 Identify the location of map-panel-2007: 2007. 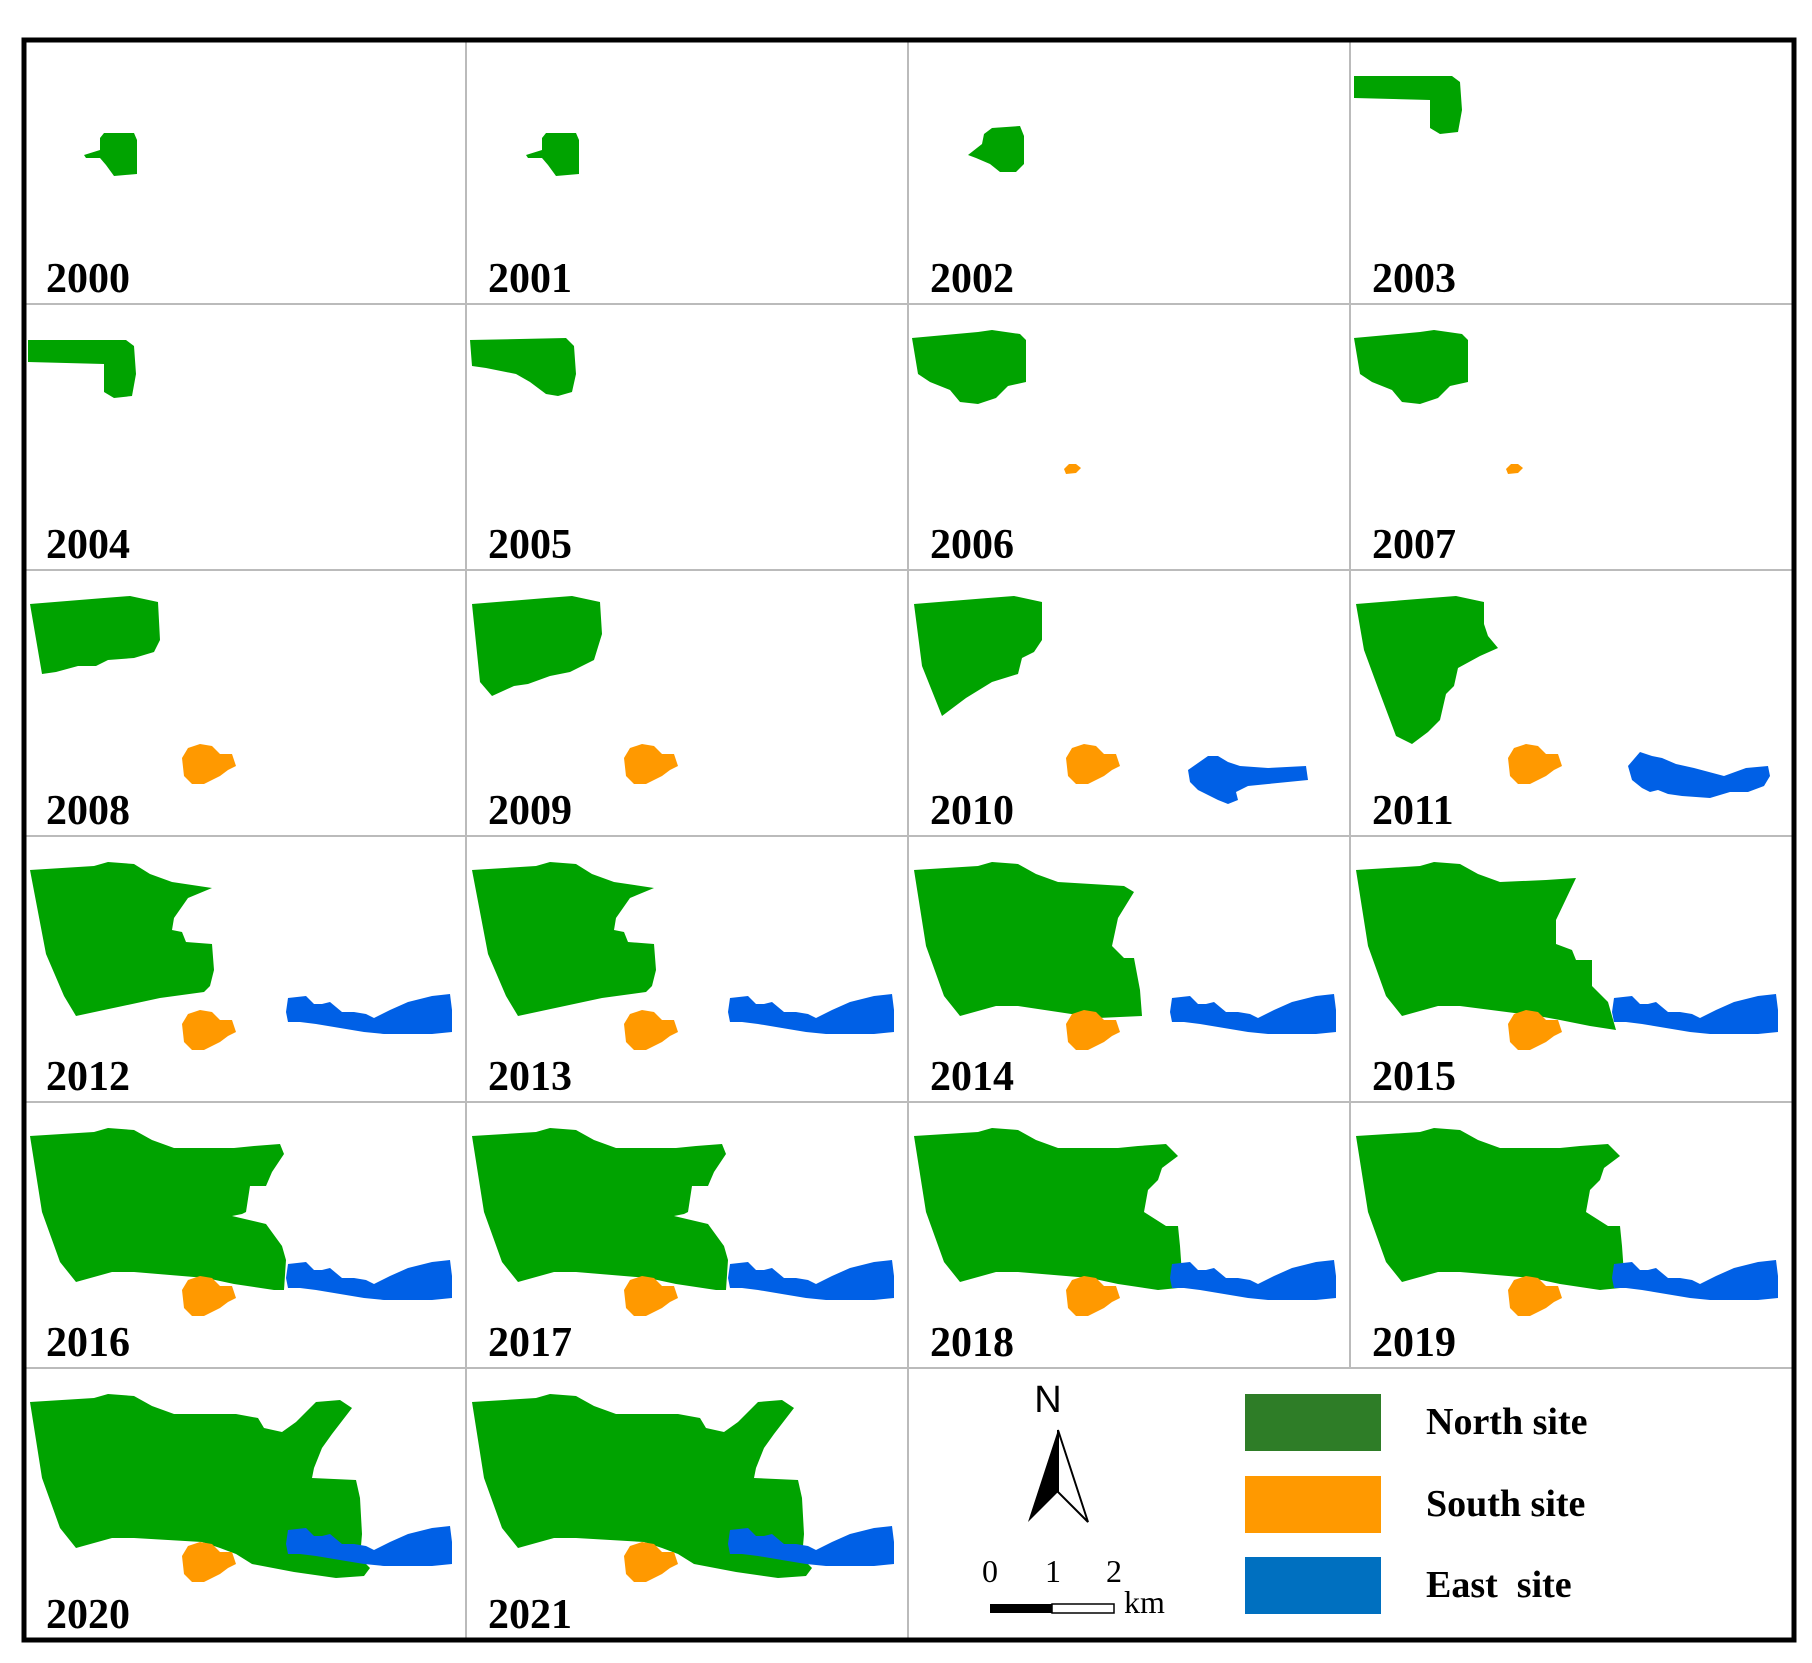
(1438, 449).